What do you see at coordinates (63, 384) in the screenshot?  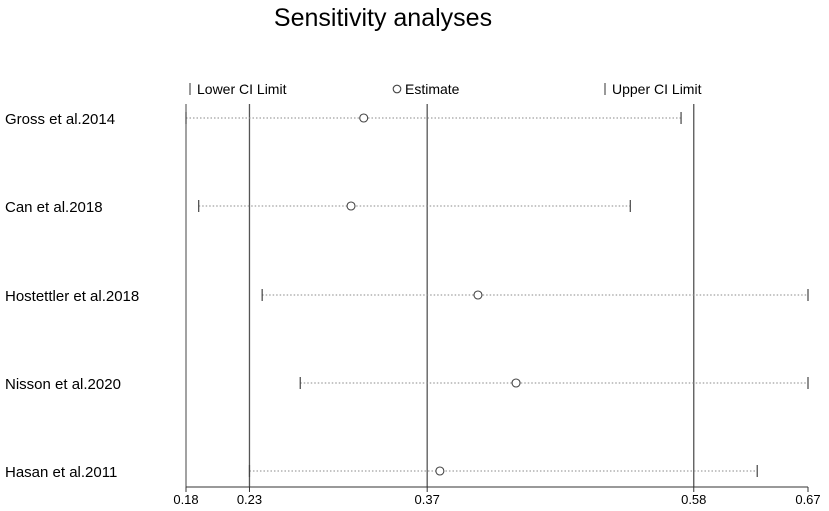 I see `study-label: Nisson et al.2020` at bounding box center [63, 384].